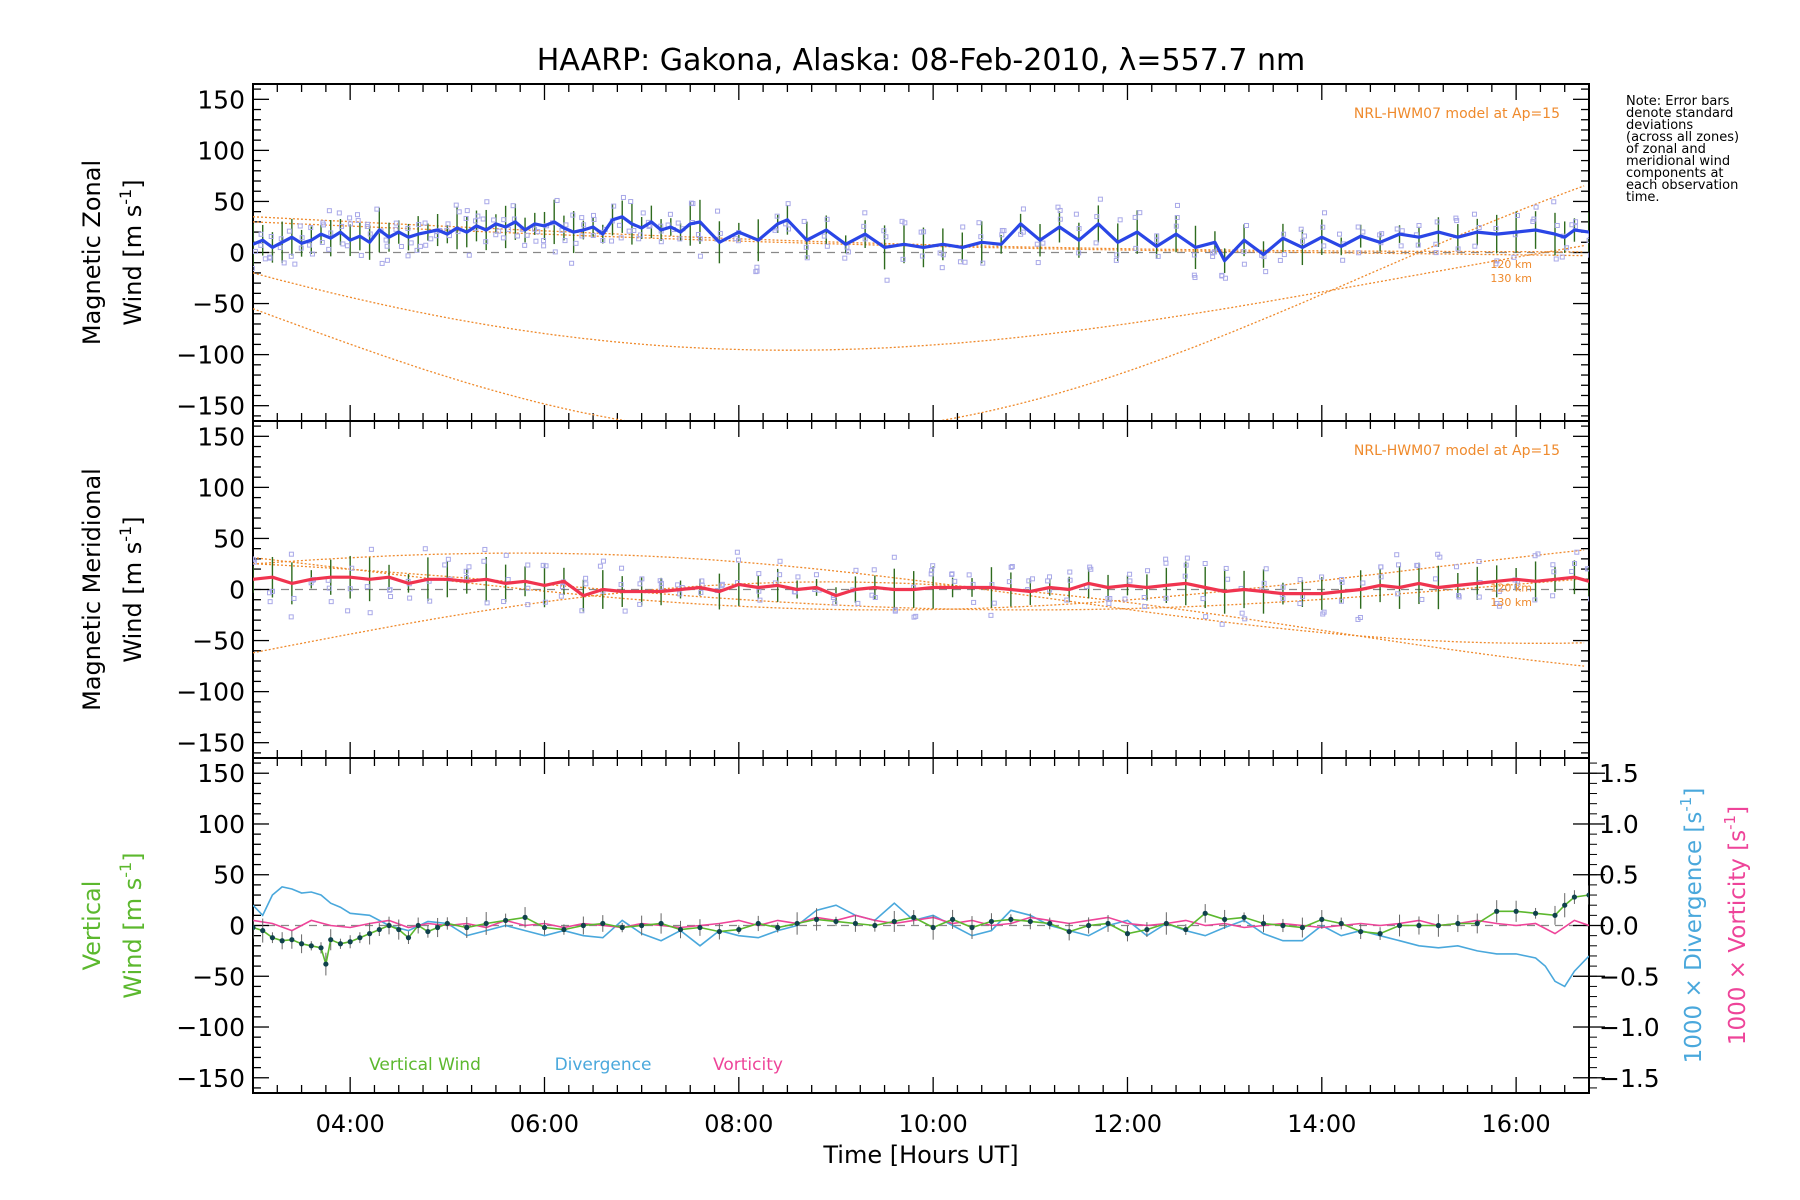 This screenshot has height=1200, width=1800. I want to click on note-line: denote standard, so click(1680, 113).